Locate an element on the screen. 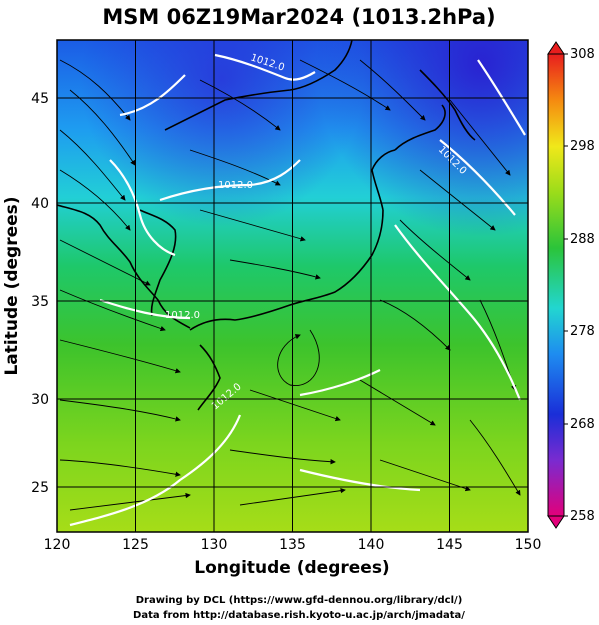 The height and width of the screenshot is (625, 599). x-tick-label: 120 is located at coordinates (57, 545).